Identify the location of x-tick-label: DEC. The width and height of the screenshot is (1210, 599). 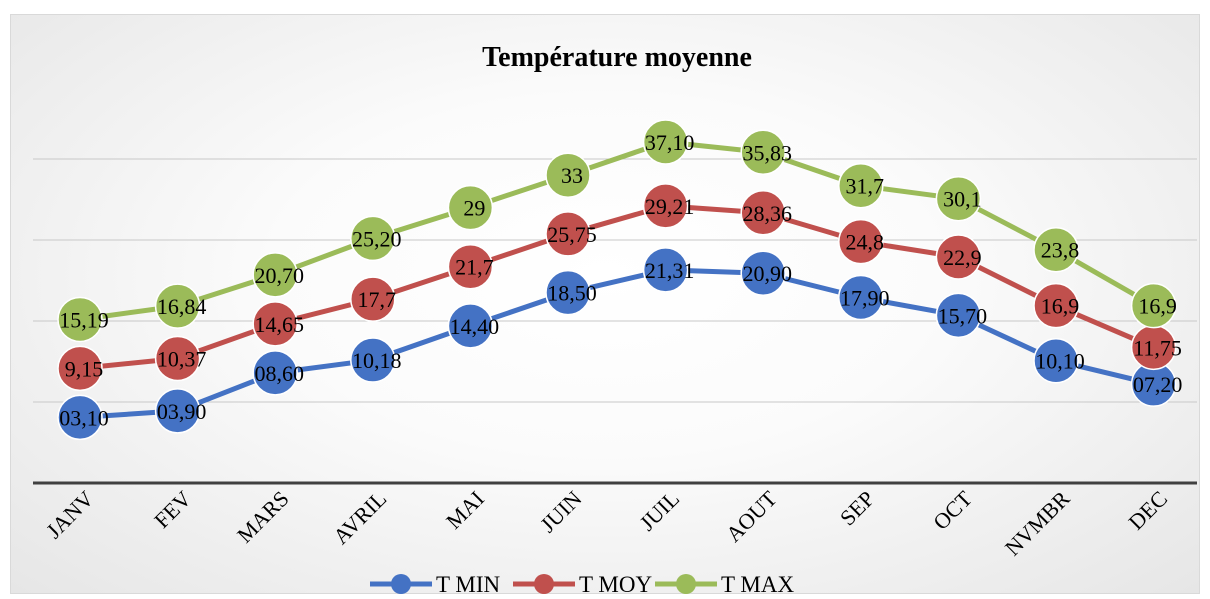
(1147, 510).